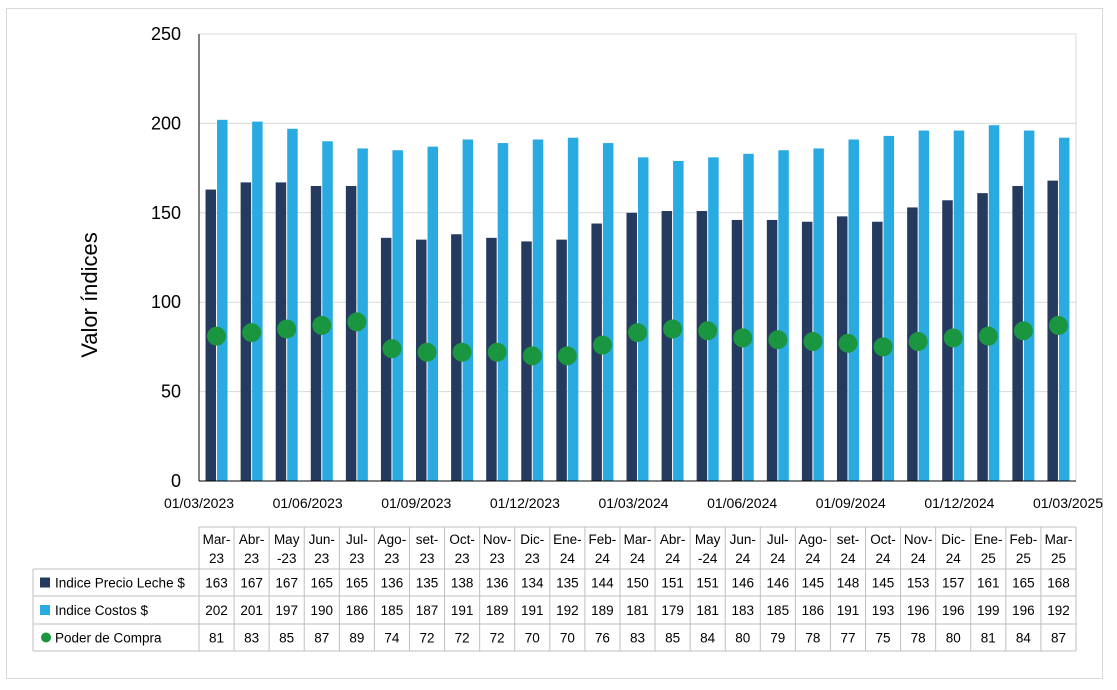  I want to click on table-value-cell: 79, so click(777, 638).